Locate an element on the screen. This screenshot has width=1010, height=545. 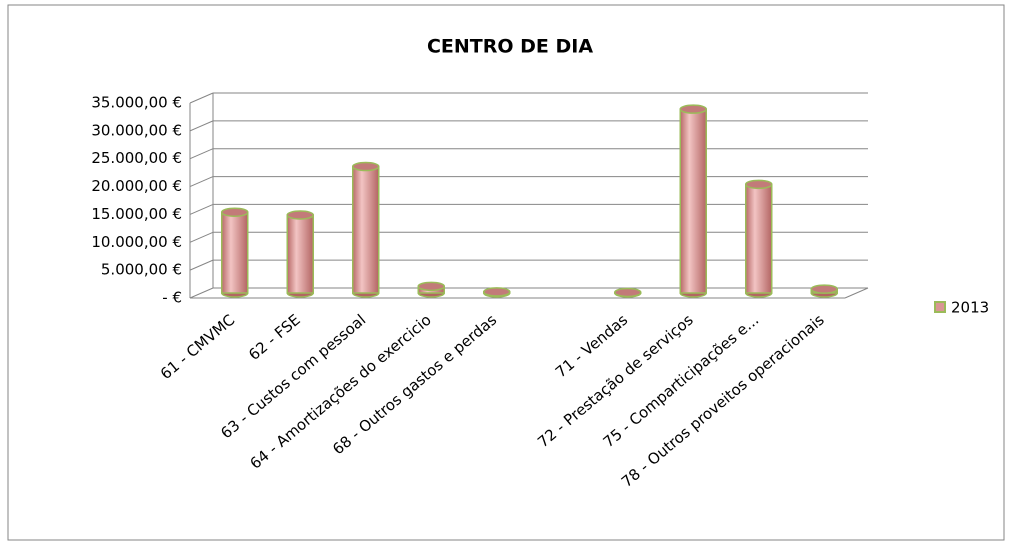
y-tick-label: 15.000,00 € is located at coordinates (136, 214).